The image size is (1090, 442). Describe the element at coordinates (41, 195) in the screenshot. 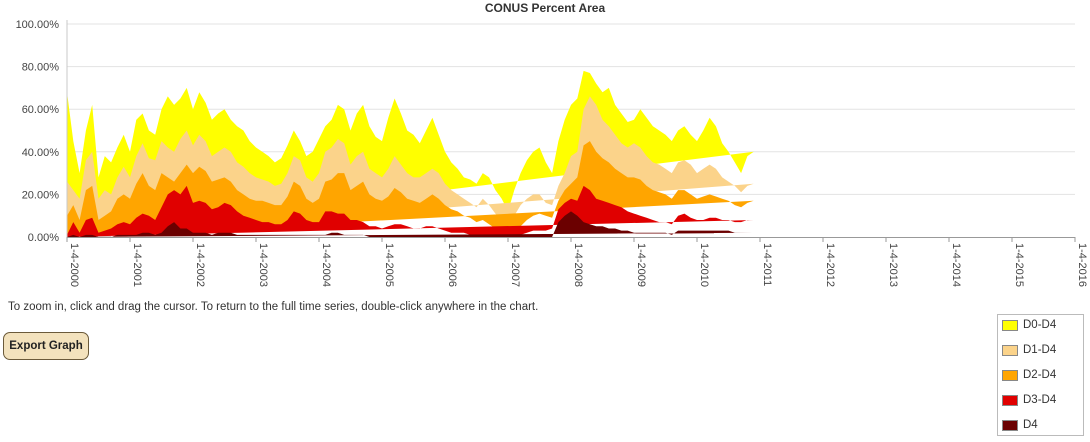

I see `y-tick-label: 20.00%` at that location.